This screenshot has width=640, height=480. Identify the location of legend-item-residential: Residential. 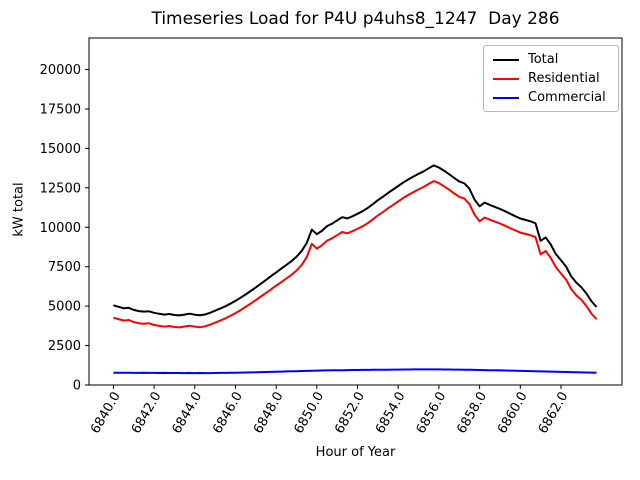
(551, 78).